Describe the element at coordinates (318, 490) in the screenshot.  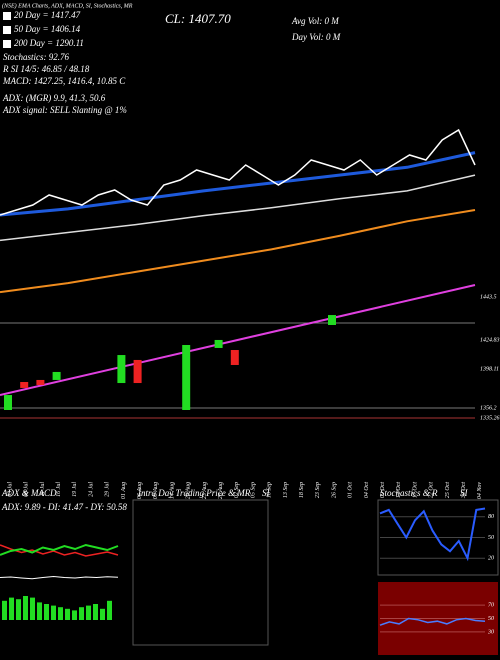
I see `date-label: 23 Sep` at that location.